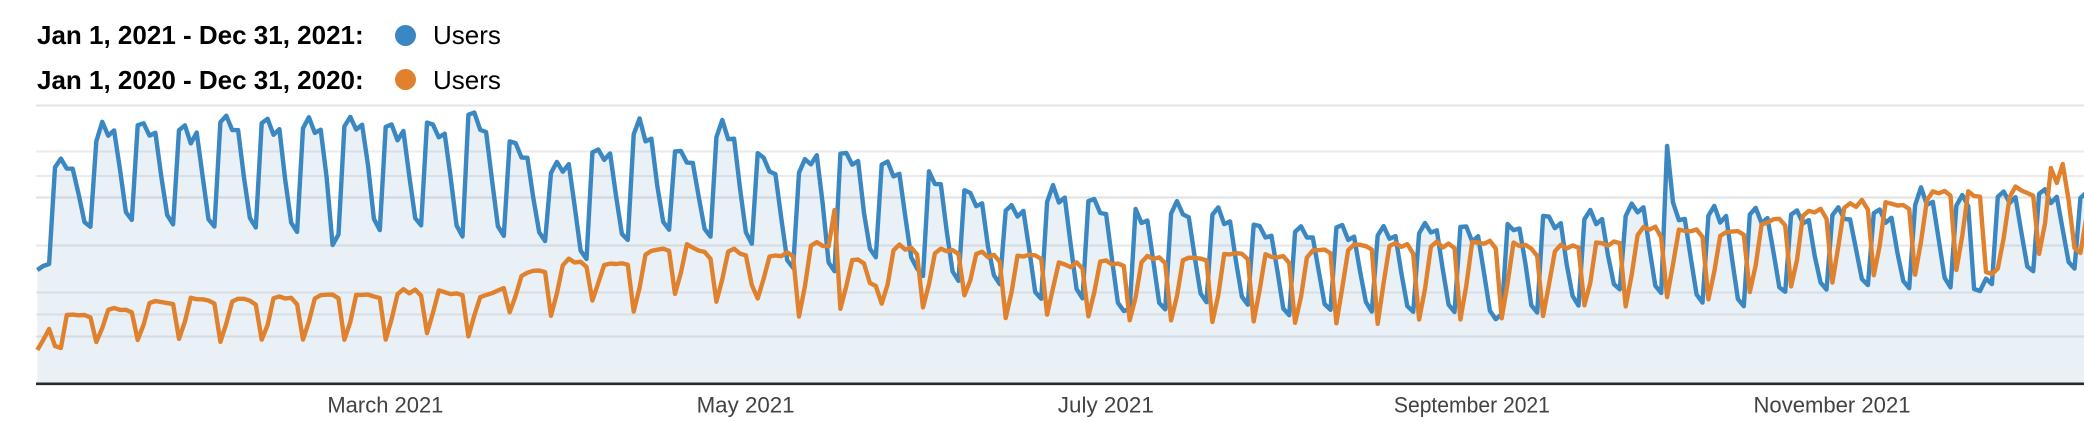 This screenshot has height=422, width=2084. What do you see at coordinates (1106, 405) in the screenshot?
I see `svg-text: July 2021` at bounding box center [1106, 405].